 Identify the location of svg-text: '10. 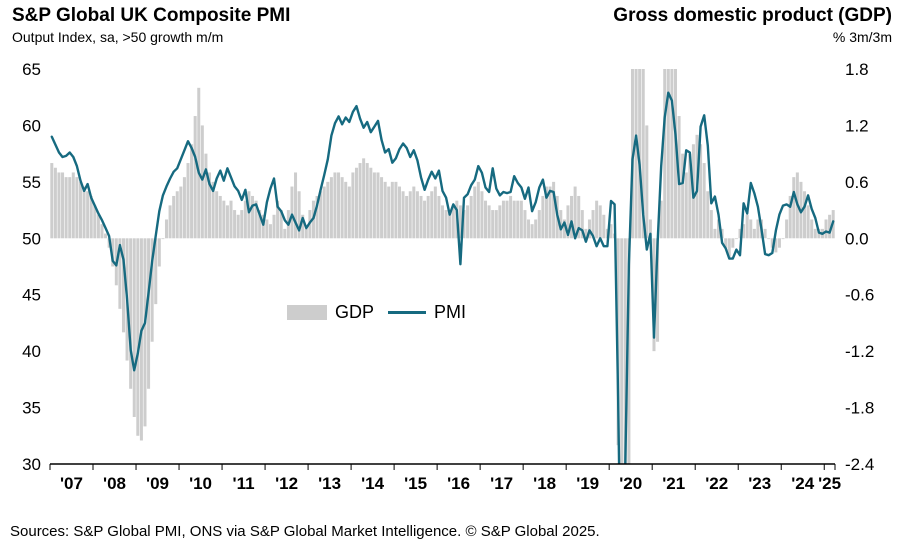
(200, 483).